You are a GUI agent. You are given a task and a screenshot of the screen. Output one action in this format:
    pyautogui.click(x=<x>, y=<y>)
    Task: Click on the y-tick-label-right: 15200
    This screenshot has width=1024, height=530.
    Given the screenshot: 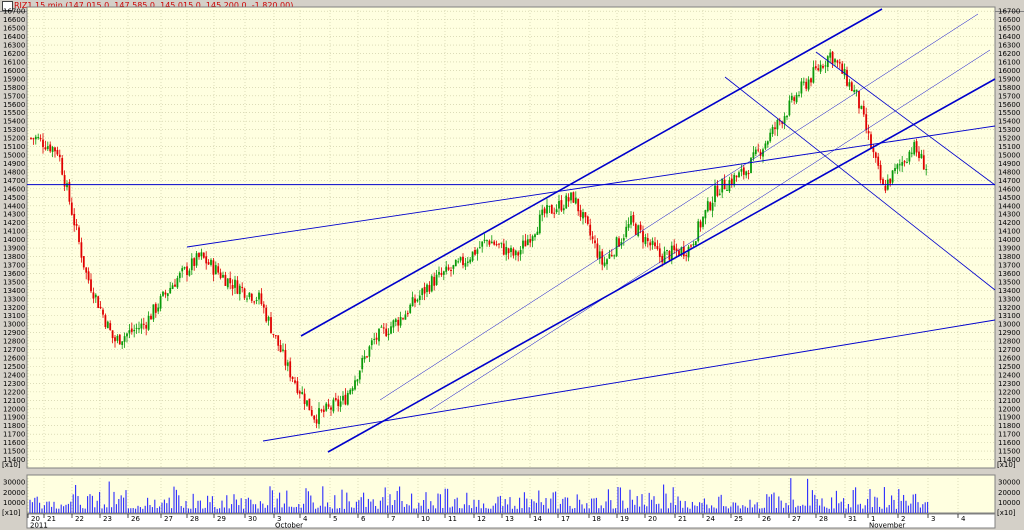 What is the action you would take?
    pyautogui.click(x=1009, y=139)
    